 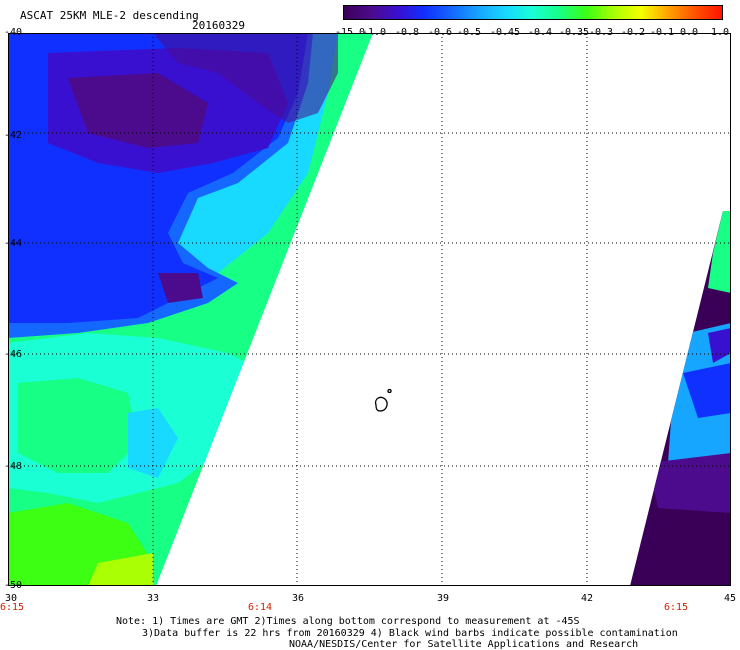 What do you see at coordinates (505, 32) in the screenshot?
I see `colorbar-label: -0.45` at bounding box center [505, 32].